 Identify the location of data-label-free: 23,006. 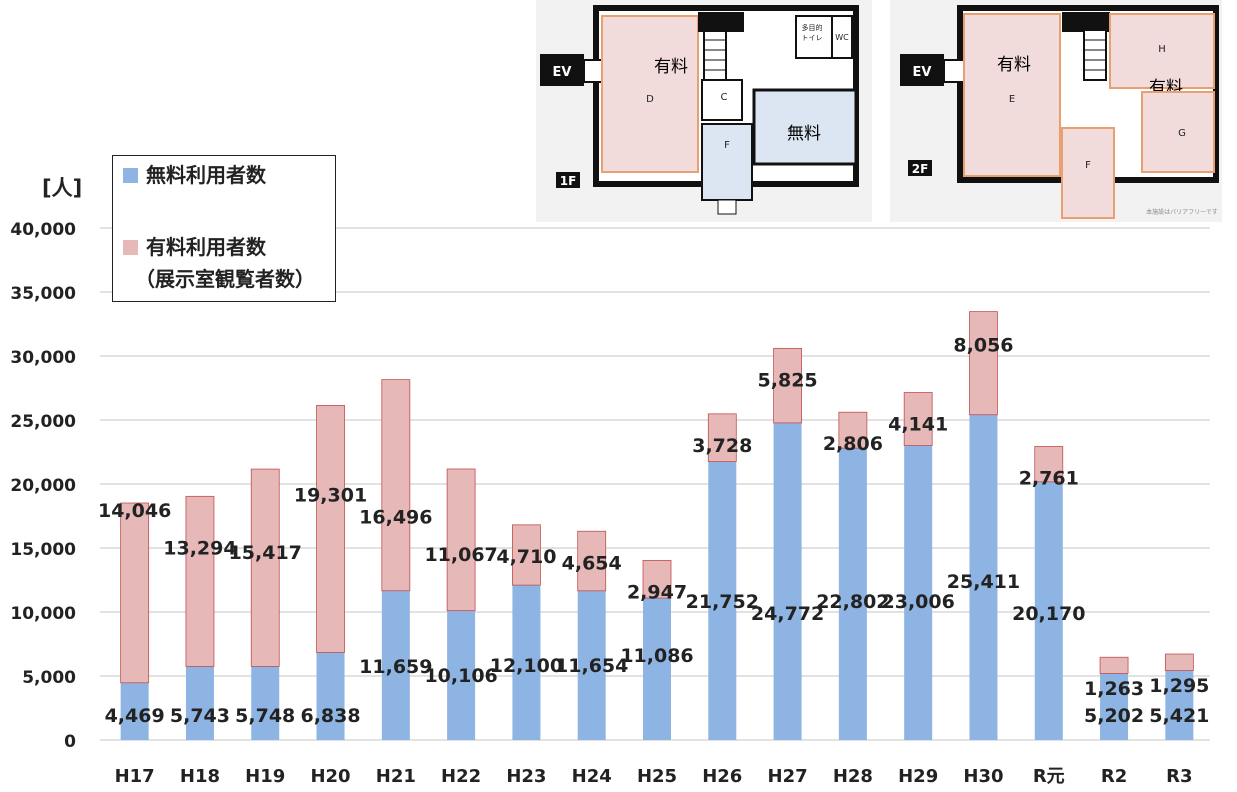
(918, 602).